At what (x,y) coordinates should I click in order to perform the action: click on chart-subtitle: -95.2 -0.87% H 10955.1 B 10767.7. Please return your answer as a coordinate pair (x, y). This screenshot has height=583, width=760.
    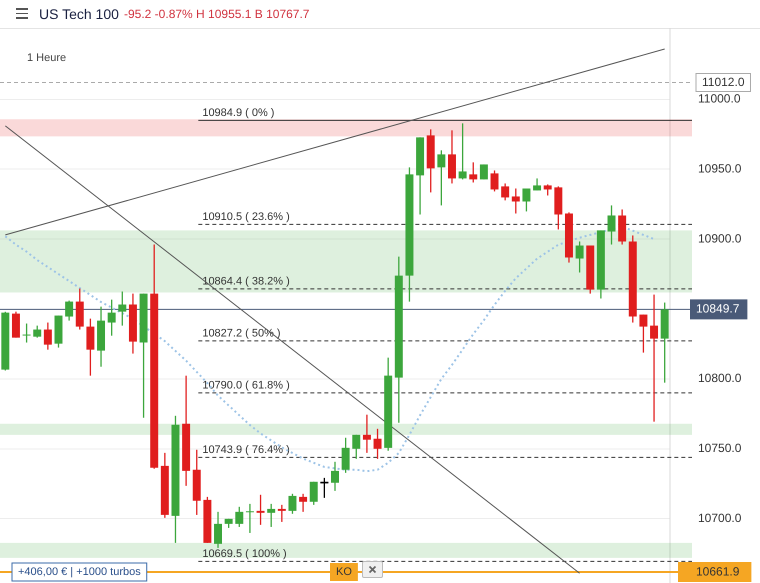
    Looking at the image, I should click on (217, 14).